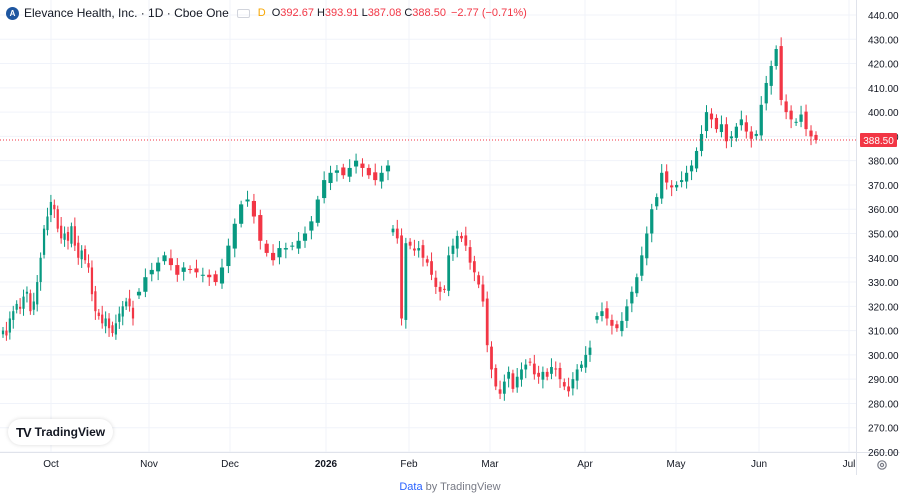  What do you see at coordinates (883, 356) in the screenshot?
I see `y-tick-label: 300.00` at bounding box center [883, 356].